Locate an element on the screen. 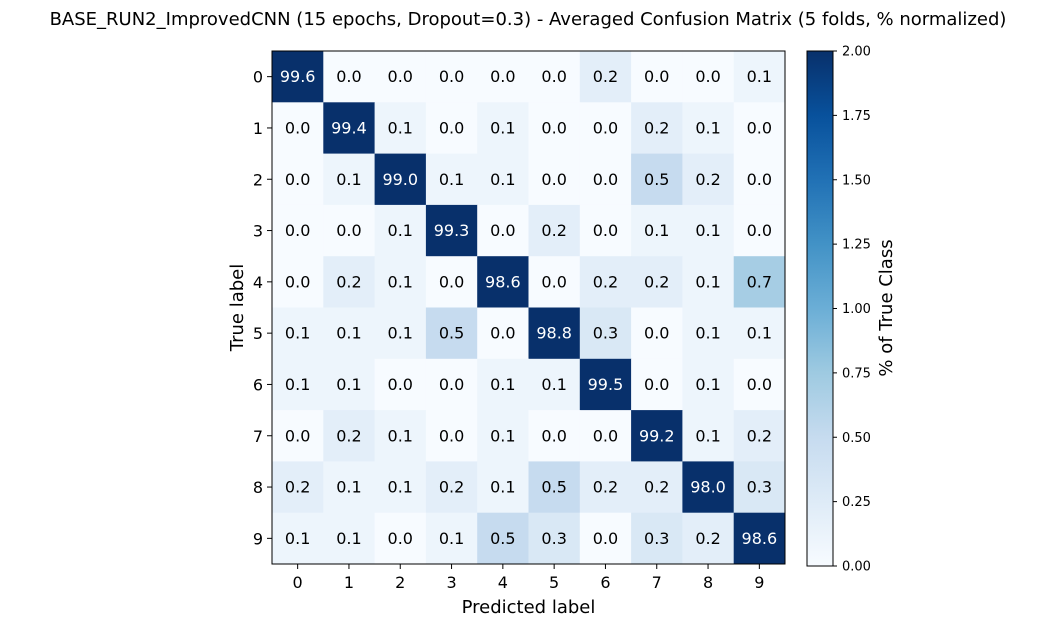 The image size is (1057, 626). cell-value-label: 99.5 is located at coordinates (606, 384).